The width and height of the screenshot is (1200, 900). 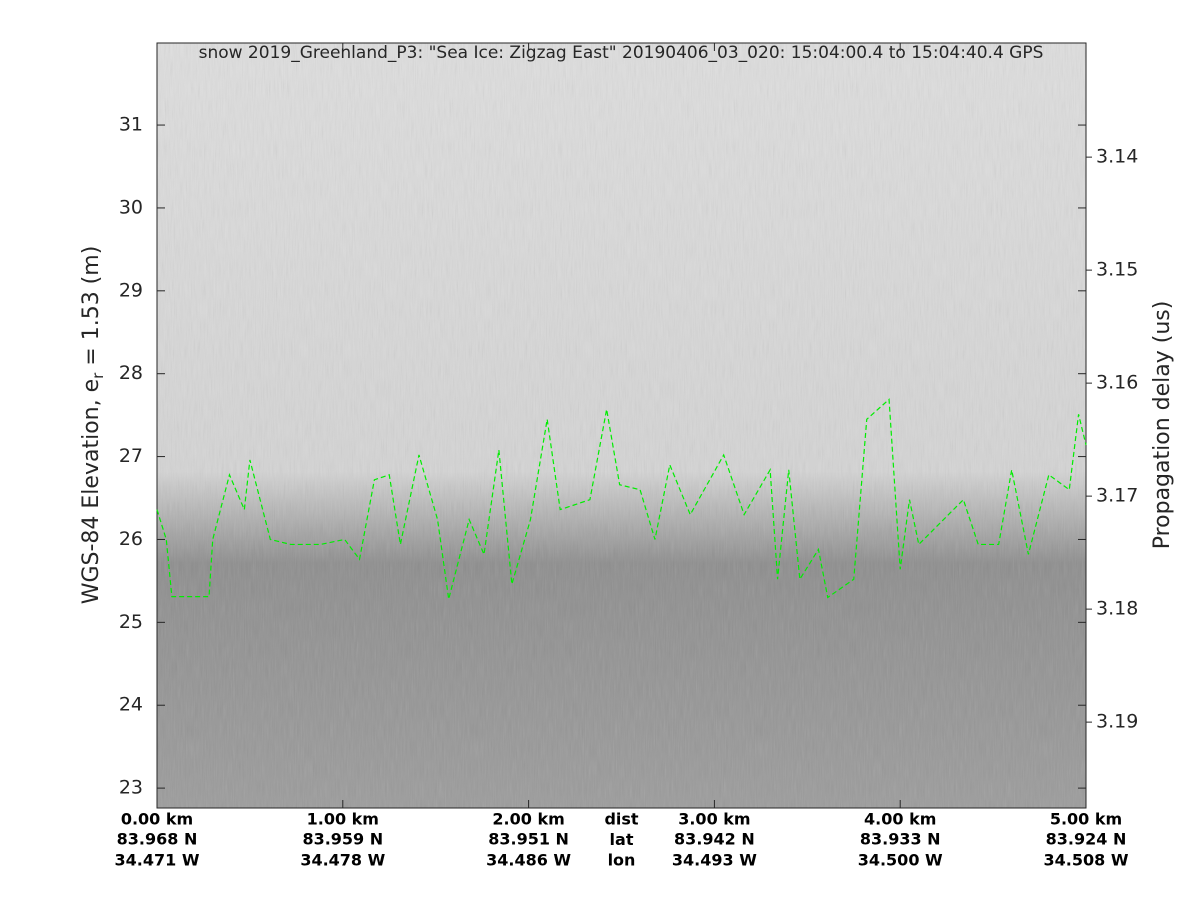 I want to click on y-label-sub: r, so click(x=98, y=375).